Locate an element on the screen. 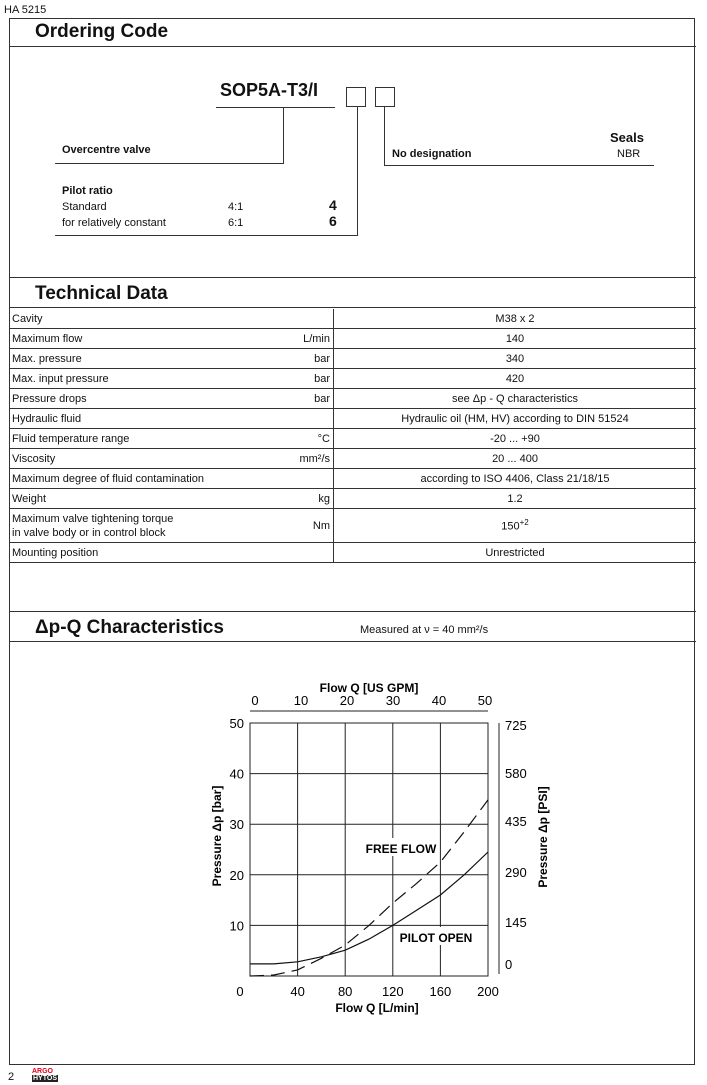 The height and width of the screenshot is (1085, 707). param-value: 1.2 is located at coordinates (515, 498).